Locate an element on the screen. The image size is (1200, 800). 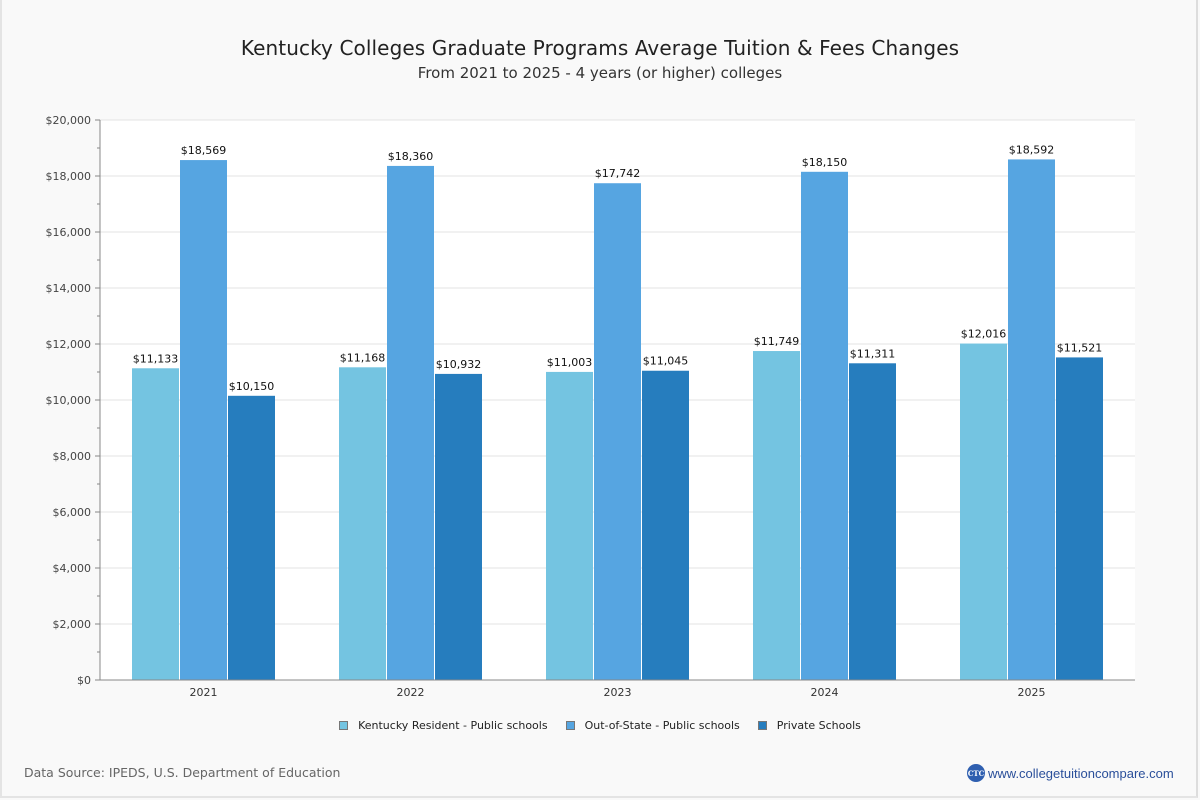
y-tick-label: $4,000 is located at coordinates (72, 568).